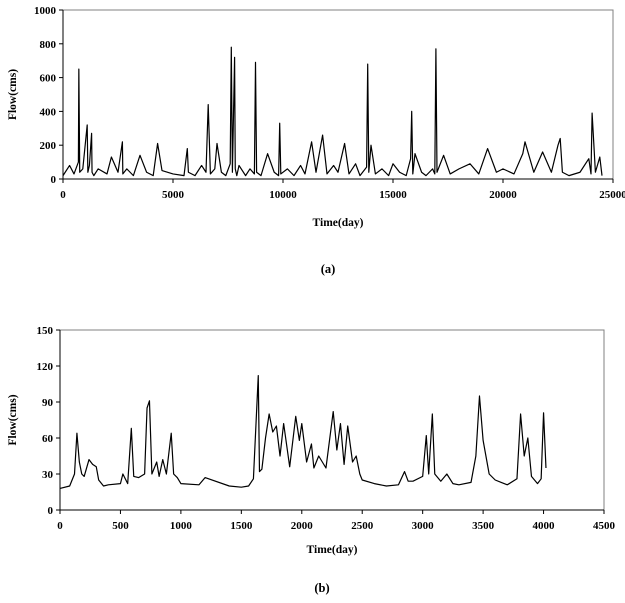  What do you see at coordinates (181, 526) in the screenshot?
I see `x-tick-label: 1000` at bounding box center [181, 526].